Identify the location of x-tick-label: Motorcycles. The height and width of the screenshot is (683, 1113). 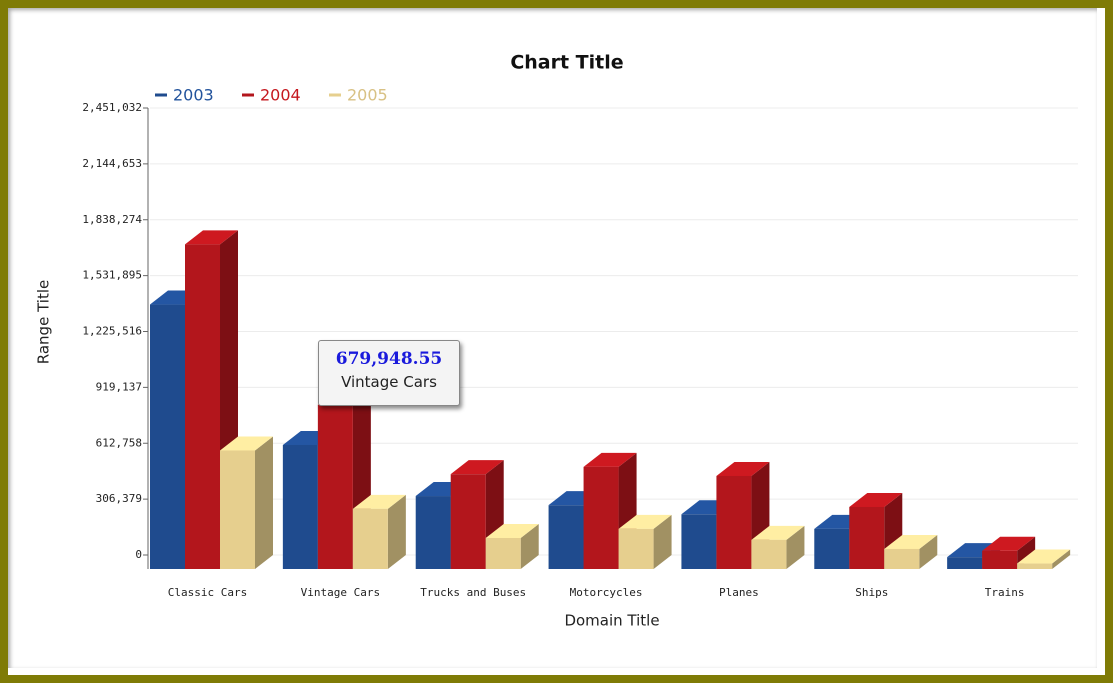
(606, 592).